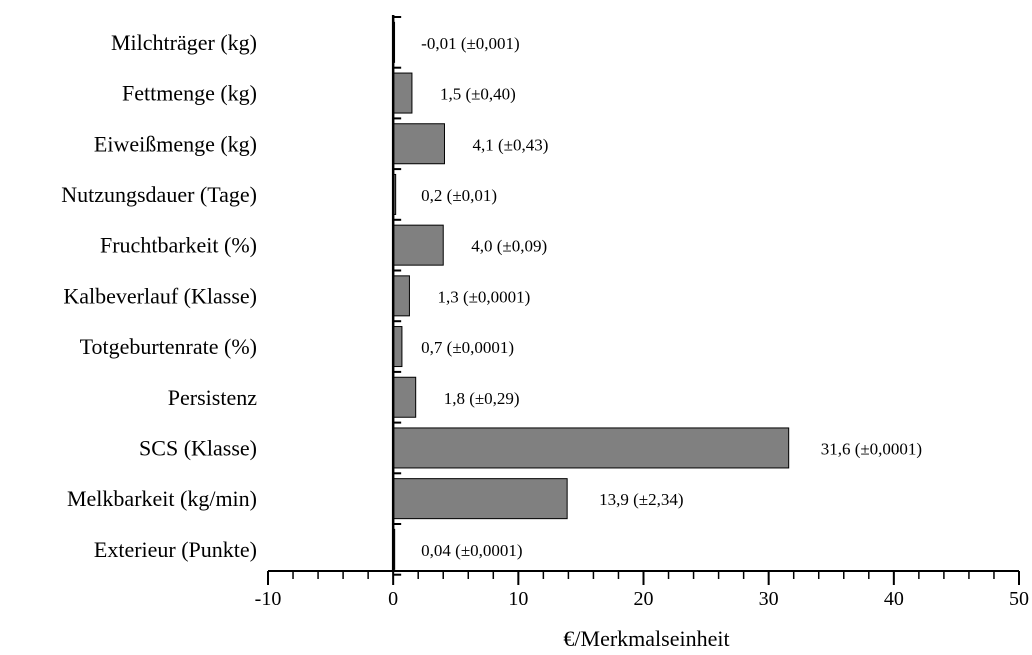  Describe the element at coordinates (175, 549) in the screenshot. I see `category-label: Exterieur (Punkte)` at that location.